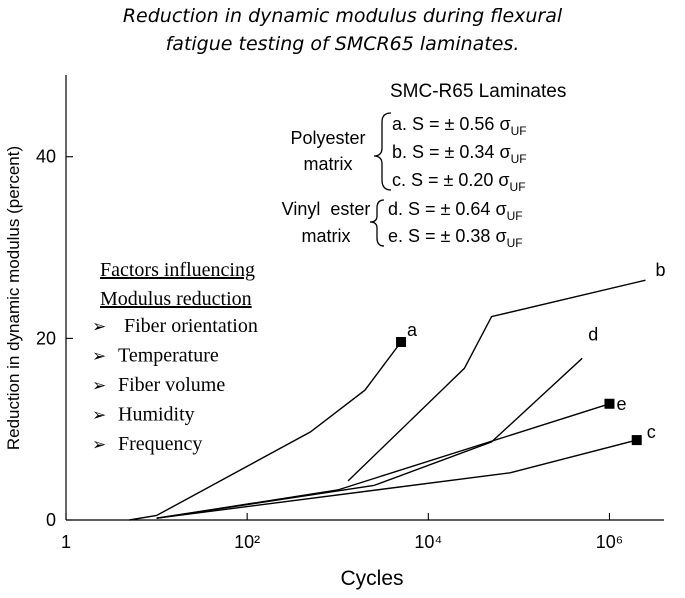 This screenshot has width=685, height=598. I want to click on series-b-line, so click(496, 380).